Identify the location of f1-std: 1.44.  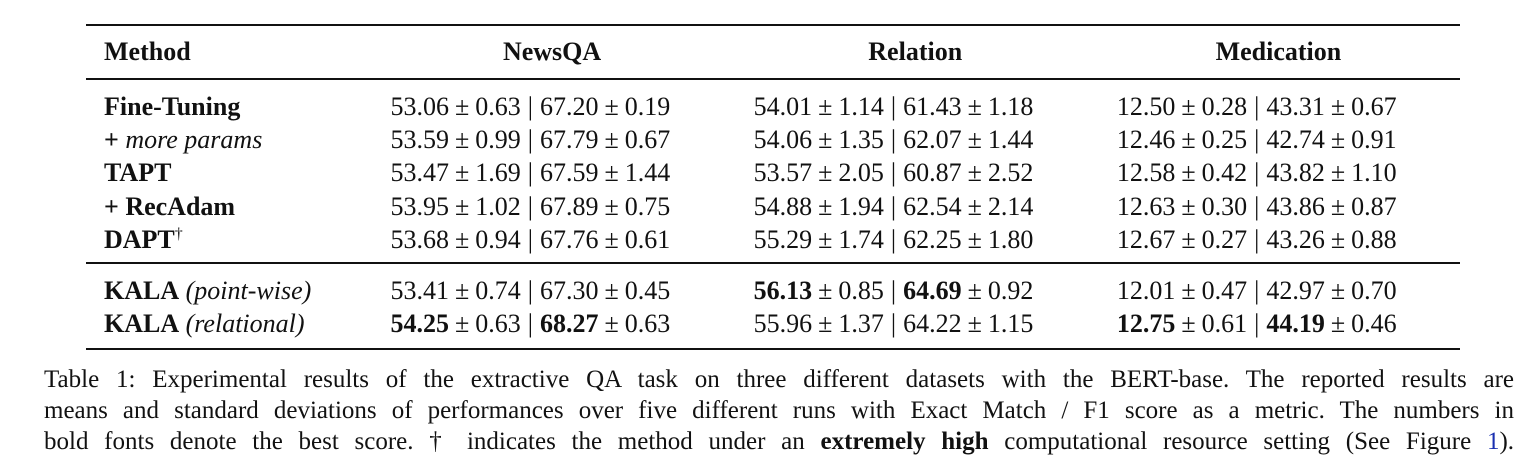
(647, 173).